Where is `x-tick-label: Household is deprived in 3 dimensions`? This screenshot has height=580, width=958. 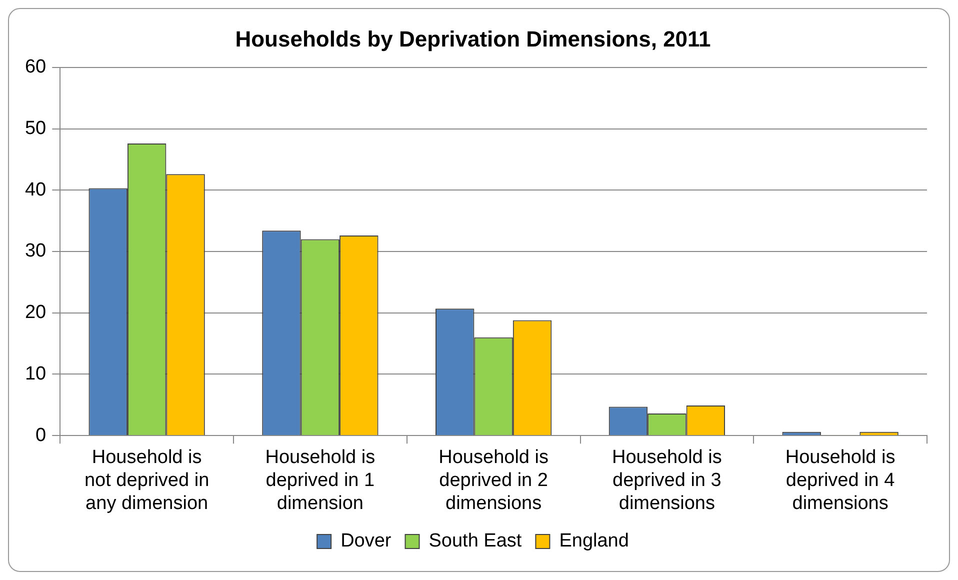 x-tick-label: Household is deprived in 3 dimensions is located at coordinates (667, 480).